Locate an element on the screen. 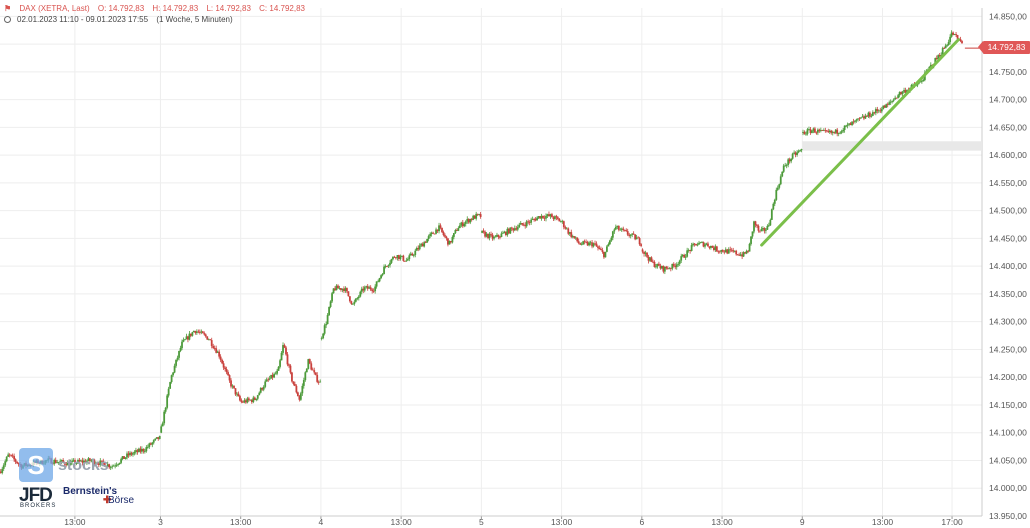 This screenshot has height=528, width=1030. borse-cross-icon: ✚ is located at coordinates (107, 500).